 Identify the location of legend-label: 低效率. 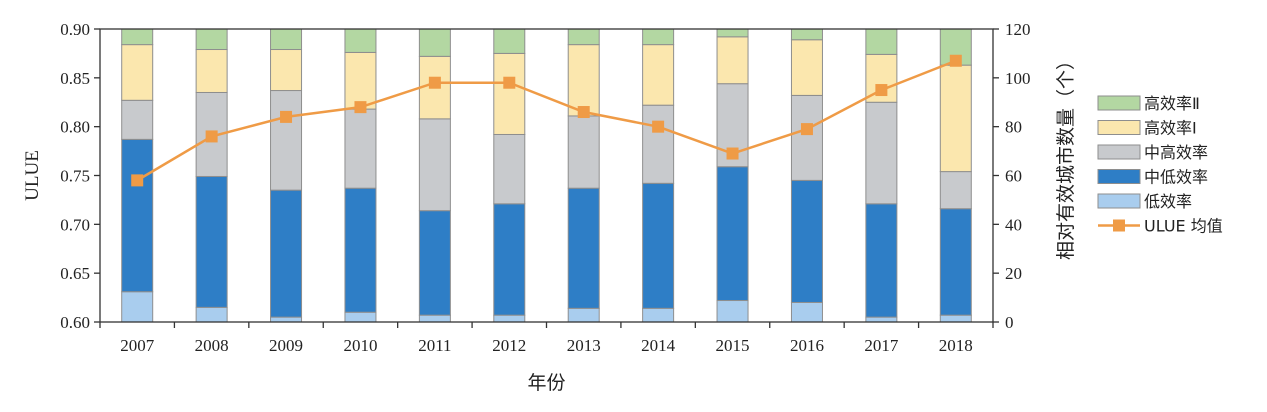
(1168, 201).